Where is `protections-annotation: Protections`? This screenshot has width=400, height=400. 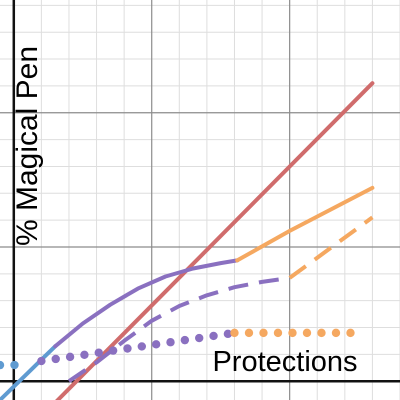
protections-annotation: Protections is located at coordinates (284, 362).